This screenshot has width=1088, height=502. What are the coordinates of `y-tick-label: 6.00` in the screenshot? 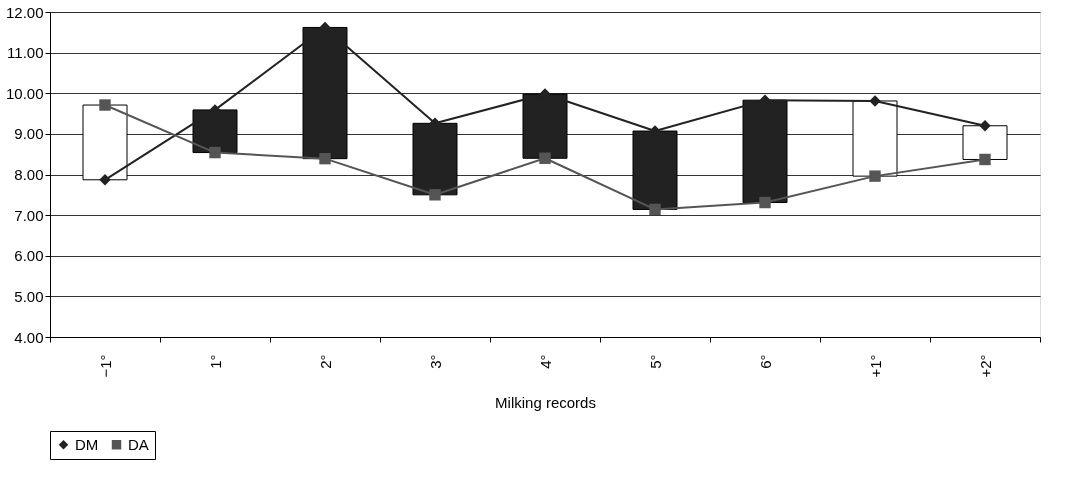 It's located at (29, 256).